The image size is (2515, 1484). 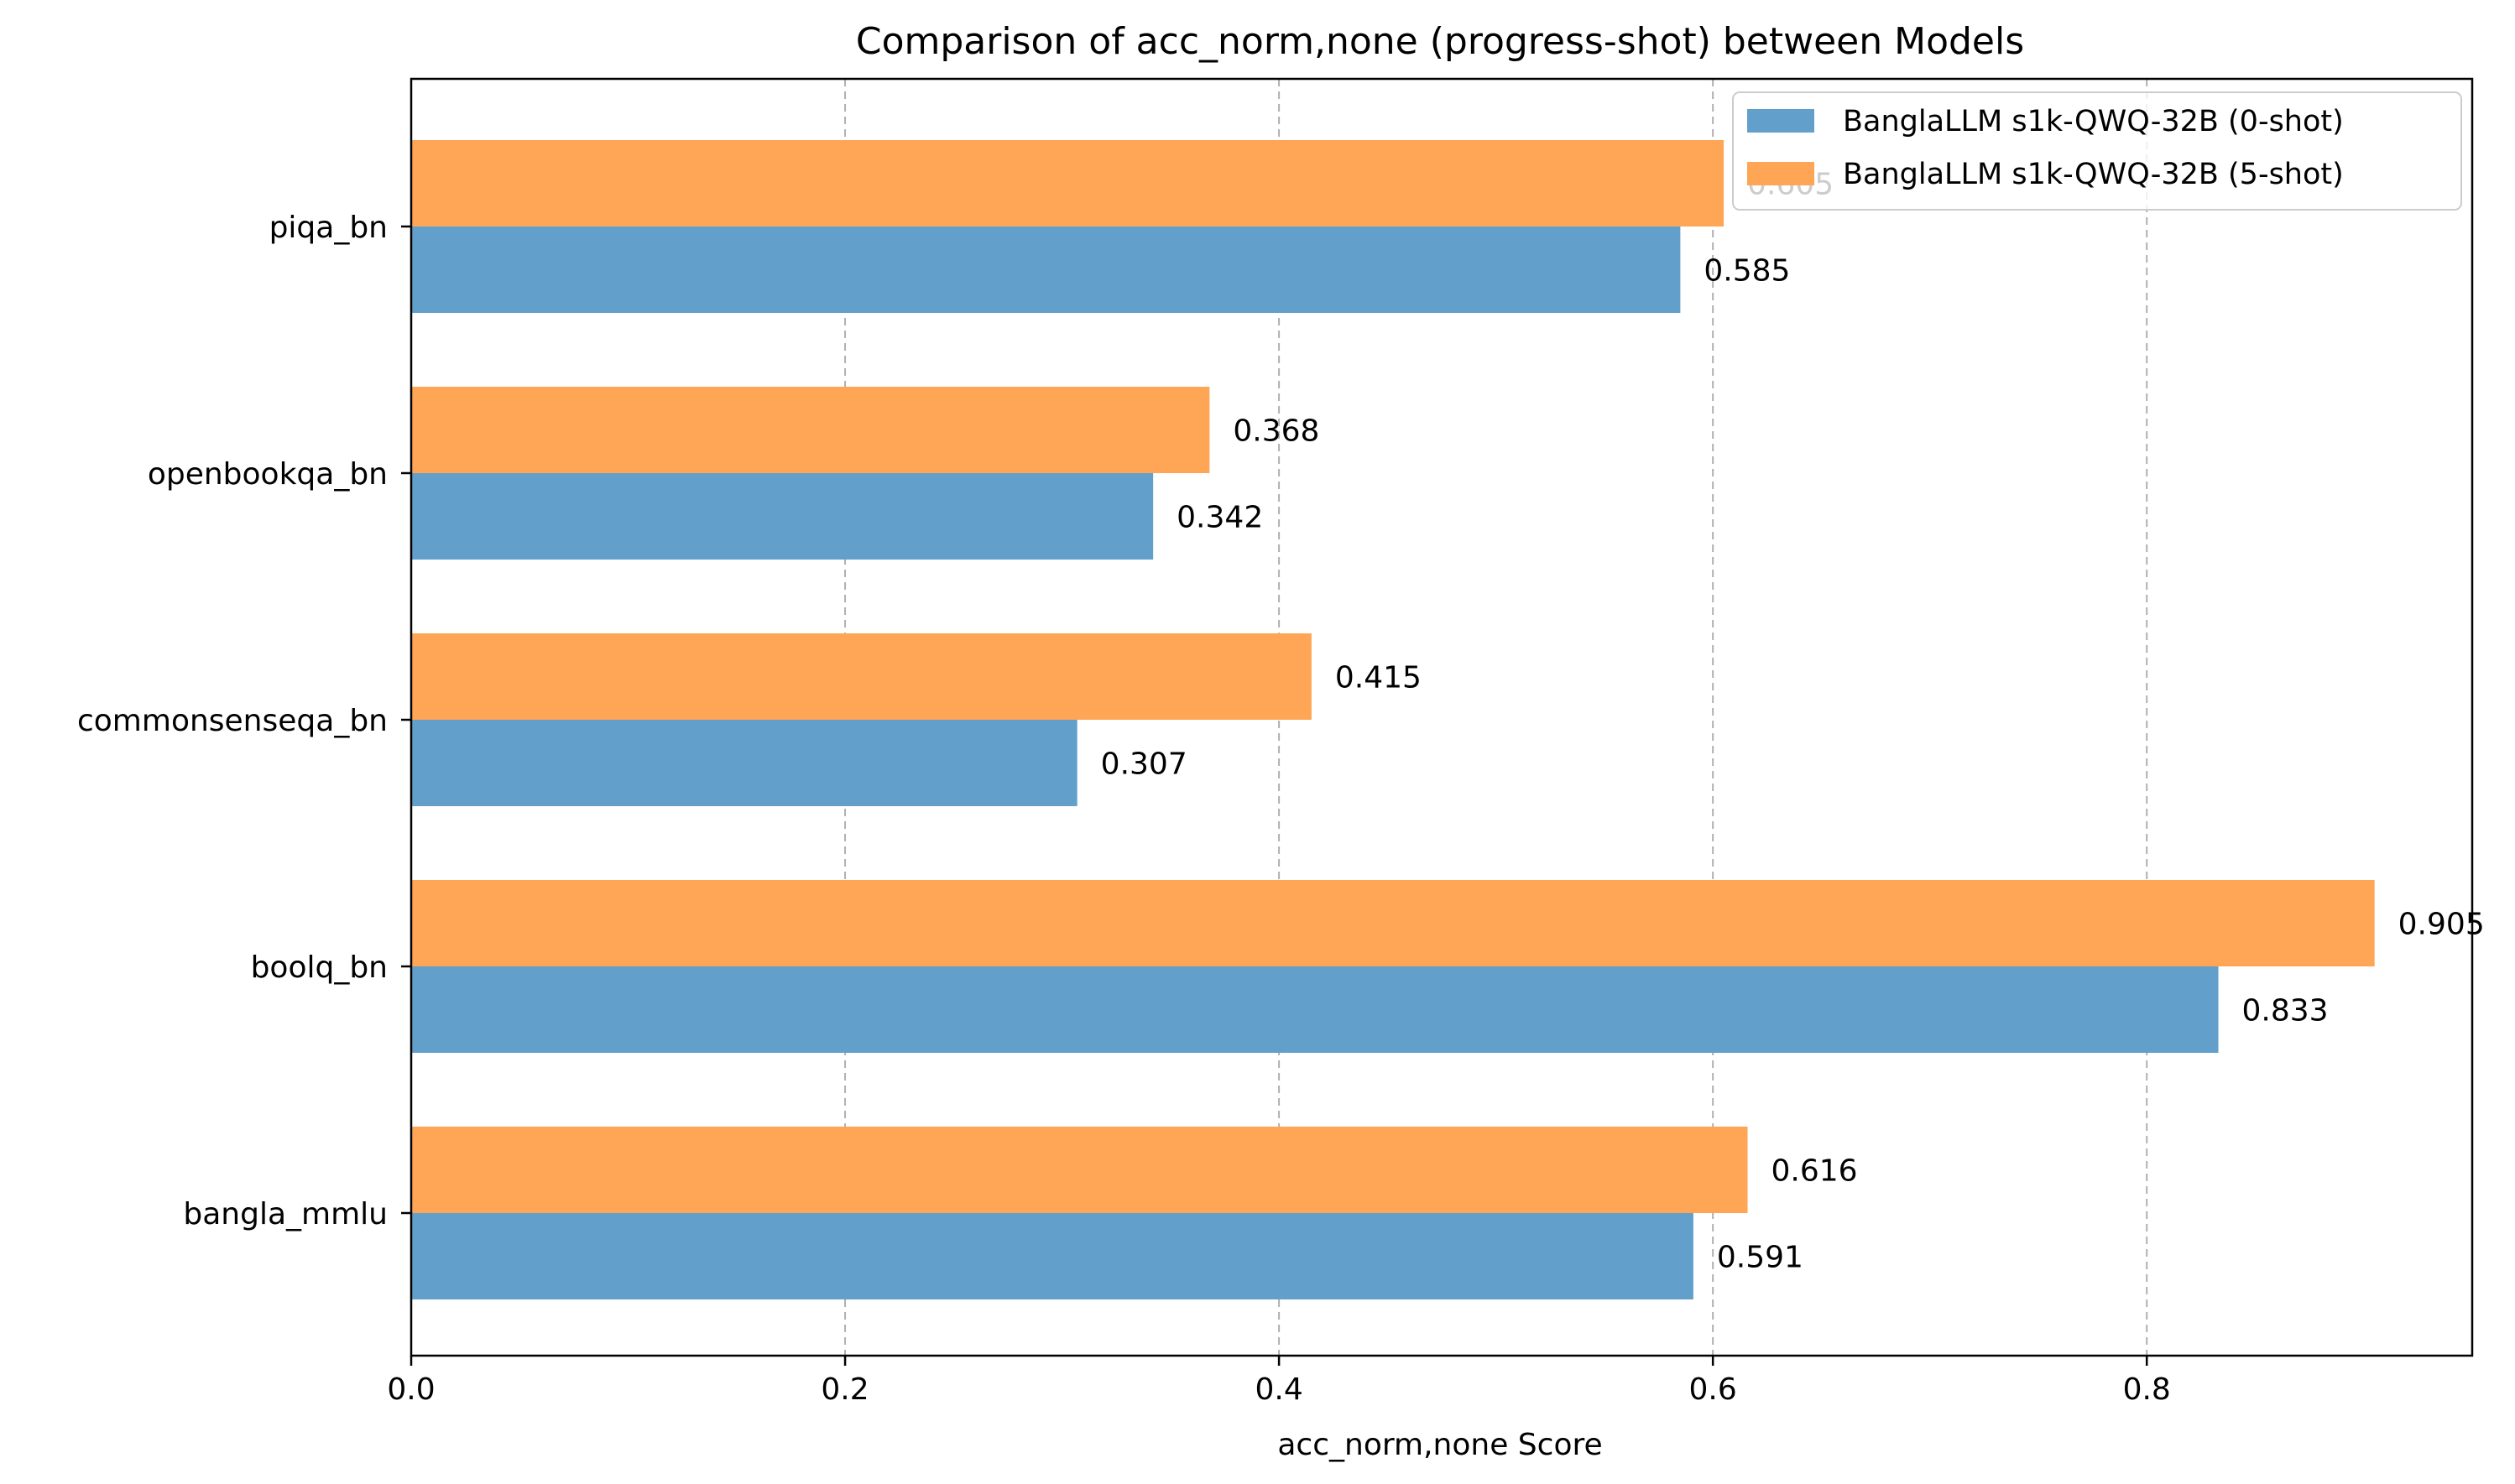 What do you see at coordinates (285, 1214) in the screenshot?
I see `y-tick-label: bangla_mmlu` at bounding box center [285, 1214].